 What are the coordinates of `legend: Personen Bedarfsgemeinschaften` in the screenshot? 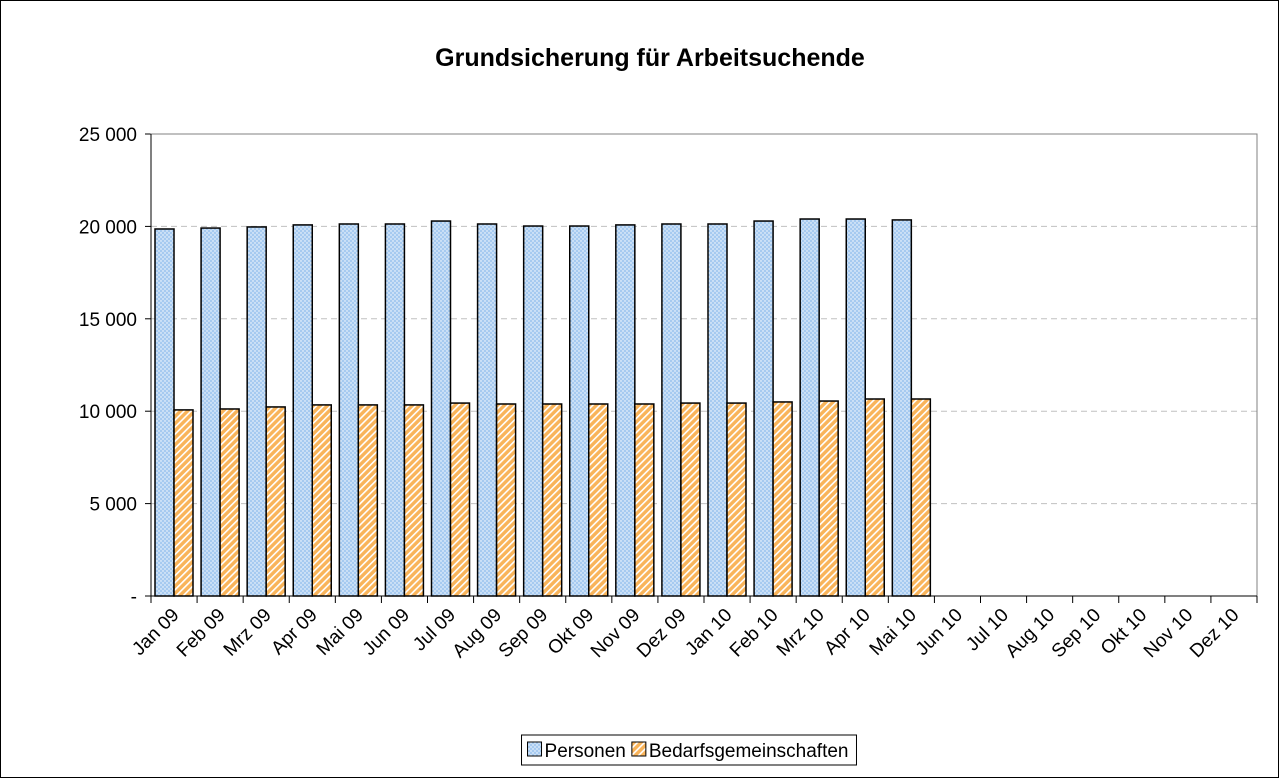 It's located at (689, 750).